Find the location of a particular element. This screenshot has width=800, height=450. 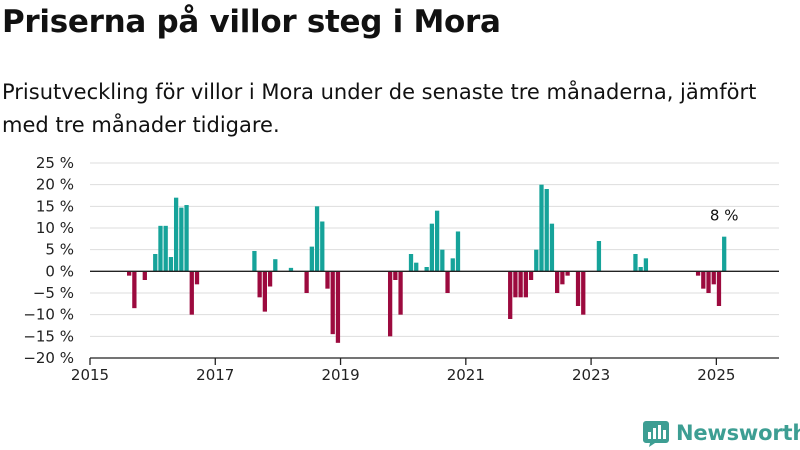

y-tick-label: 0 % is located at coordinates (59, 271).